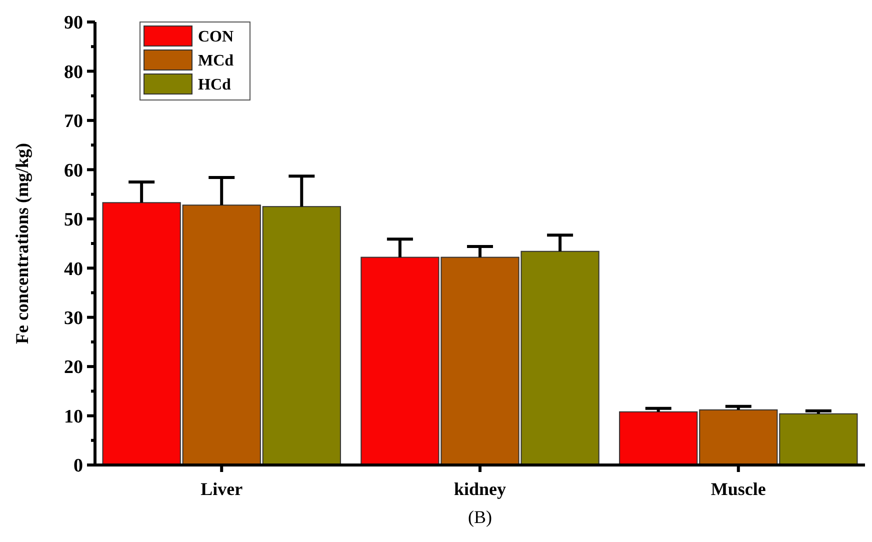 The width and height of the screenshot is (872, 542). Describe the element at coordinates (73, 72) in the screenshot. I see `y-tick-label: 80` at that location.